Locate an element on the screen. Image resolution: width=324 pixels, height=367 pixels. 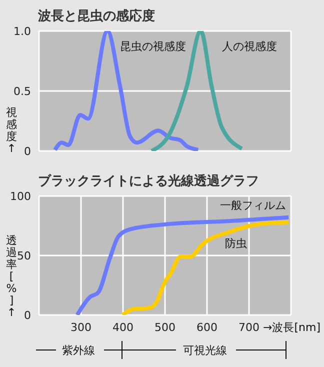
x-tick-label: 400 is located at coordinates (123, 327).